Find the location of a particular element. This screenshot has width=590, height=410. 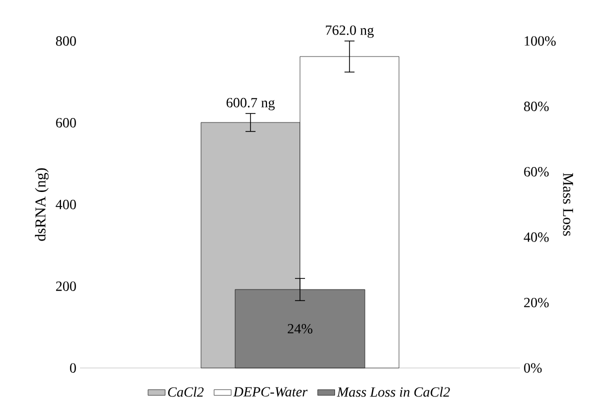

data-label: 762.0 ng is located at coordinates (350, 31).